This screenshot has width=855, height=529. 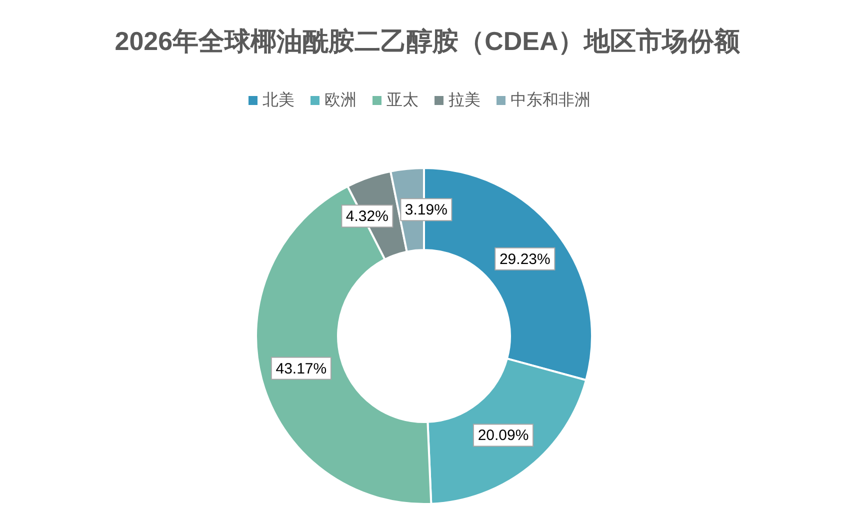 I want to click on data-label: 29.23%, so click(x=524, y=259).